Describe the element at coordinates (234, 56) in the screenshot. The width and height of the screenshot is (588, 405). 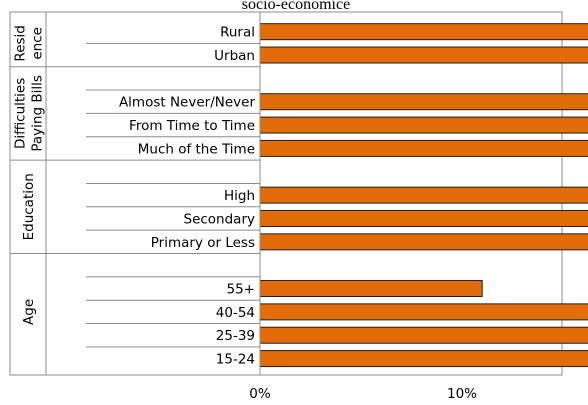
I see `category-label: Urban` at that location.